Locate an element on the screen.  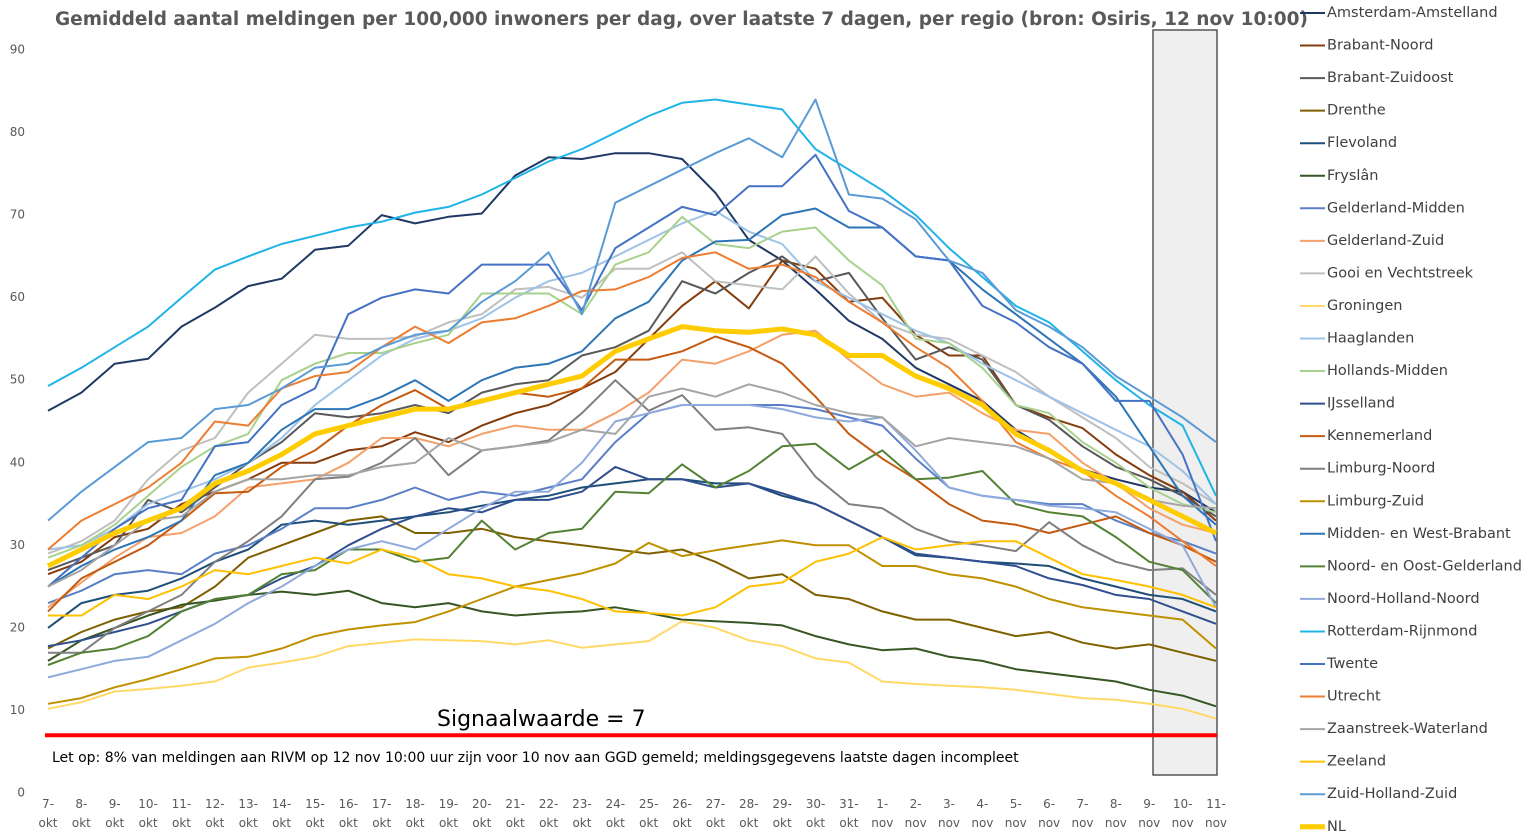
legend-label: Utrecht is located at coordinates (1354, 697).